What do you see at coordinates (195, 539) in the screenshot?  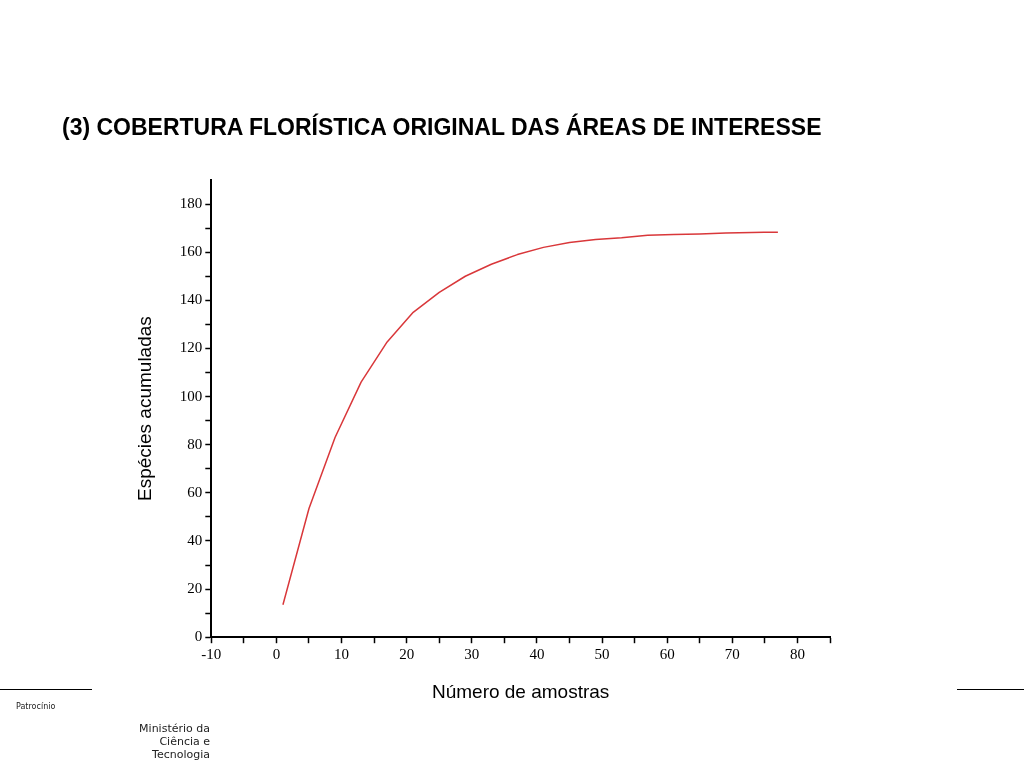 I see `y-tick-label: 40` at bounding box center [195, 539].